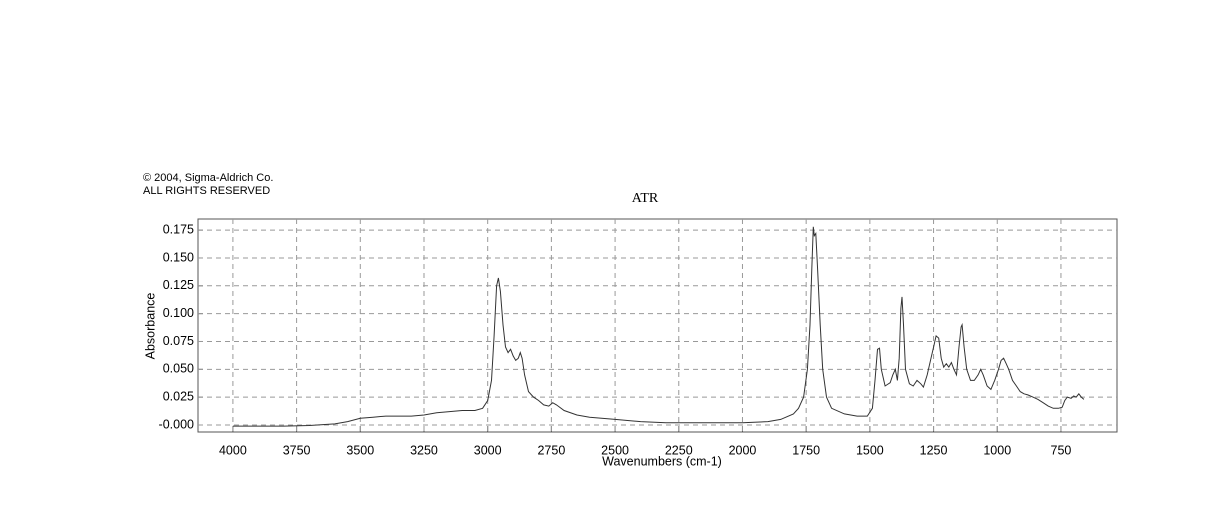 This screenshot has height=528, width=1218. What do you see at coordinates (870, 450) in the screenshot?
I see `x-tick-label: 1500` at bounding box center [870, 450].